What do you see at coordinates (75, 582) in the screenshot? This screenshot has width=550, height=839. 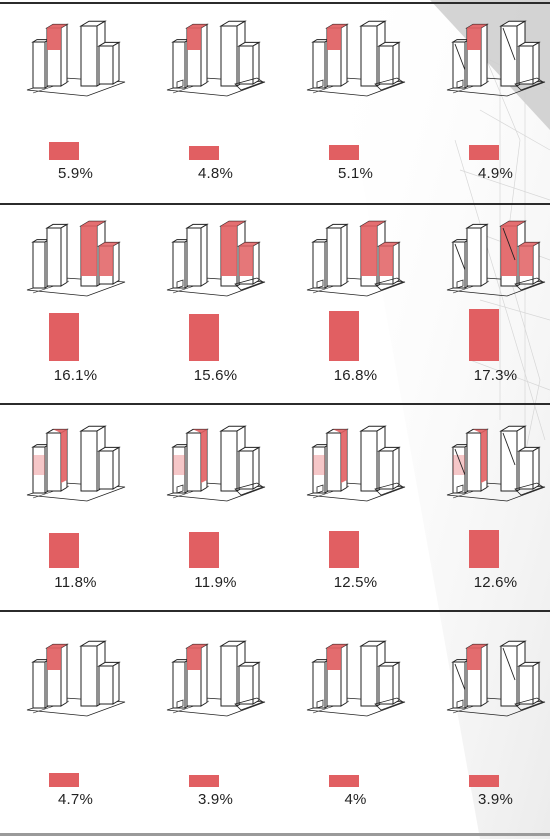 I see `value-label: 11.8%` at bounding box center [75, 582].